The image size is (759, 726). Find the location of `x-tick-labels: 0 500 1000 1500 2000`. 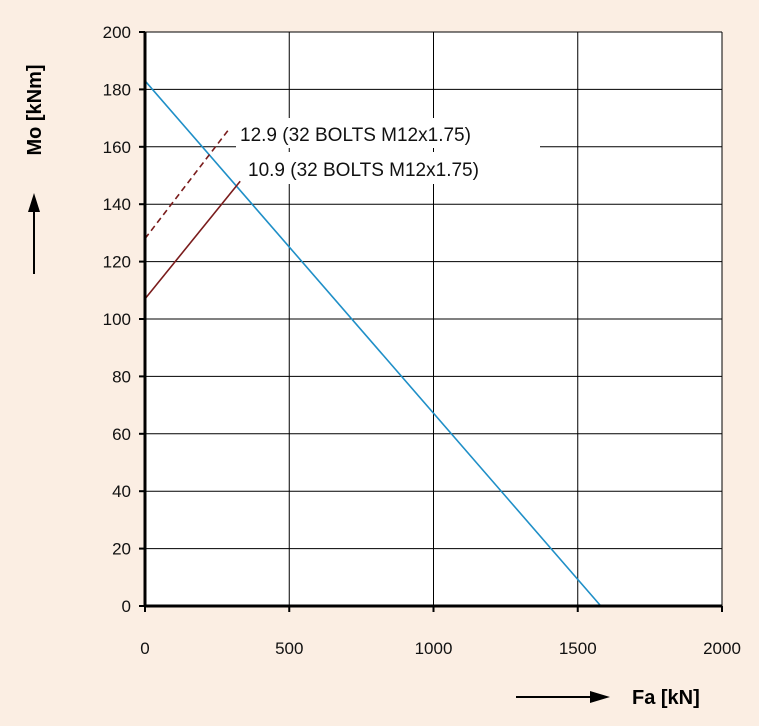

x-tick-labels: 0 500 1000 1500 2000 is located at coordinates (440, 648).